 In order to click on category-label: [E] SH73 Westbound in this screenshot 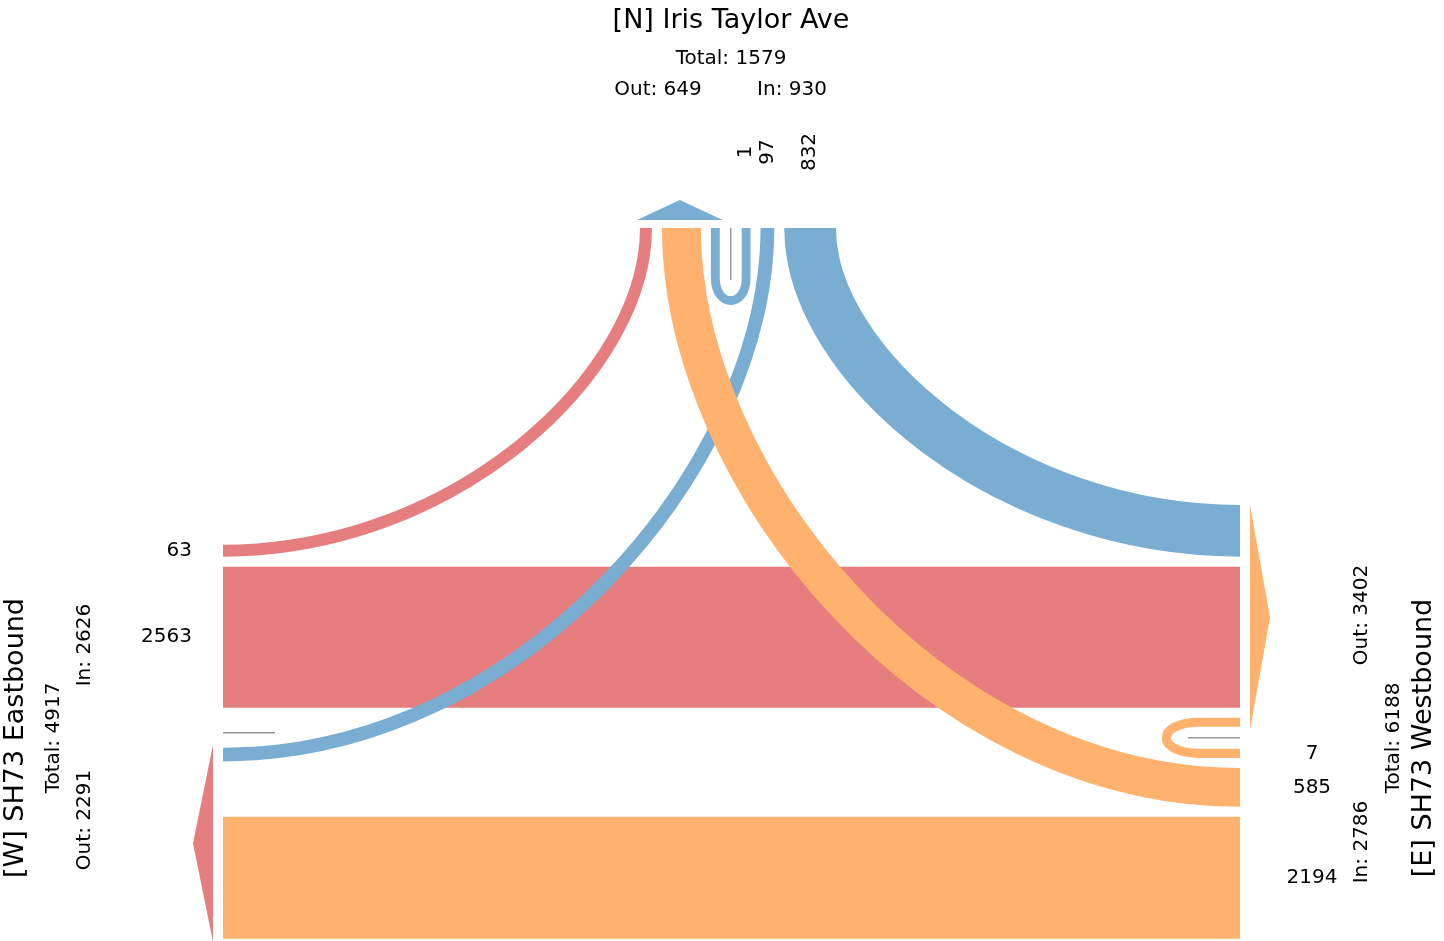, I will do `click(1422, 738)`.